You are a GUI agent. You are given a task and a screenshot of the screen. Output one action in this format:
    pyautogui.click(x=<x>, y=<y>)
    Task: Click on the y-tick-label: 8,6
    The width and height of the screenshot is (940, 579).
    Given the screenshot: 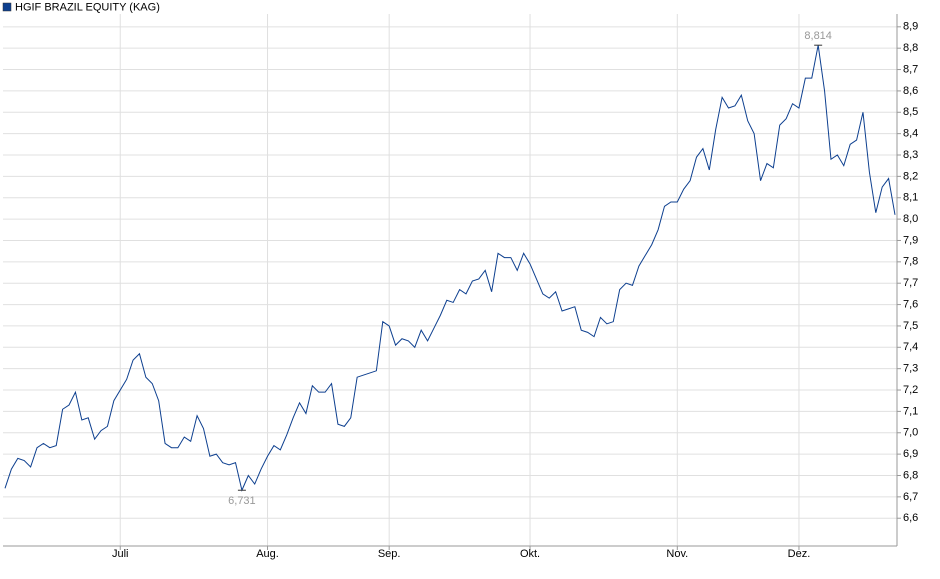 What is the action you would take?
    pyautogui.click(x=910, y=91)
    